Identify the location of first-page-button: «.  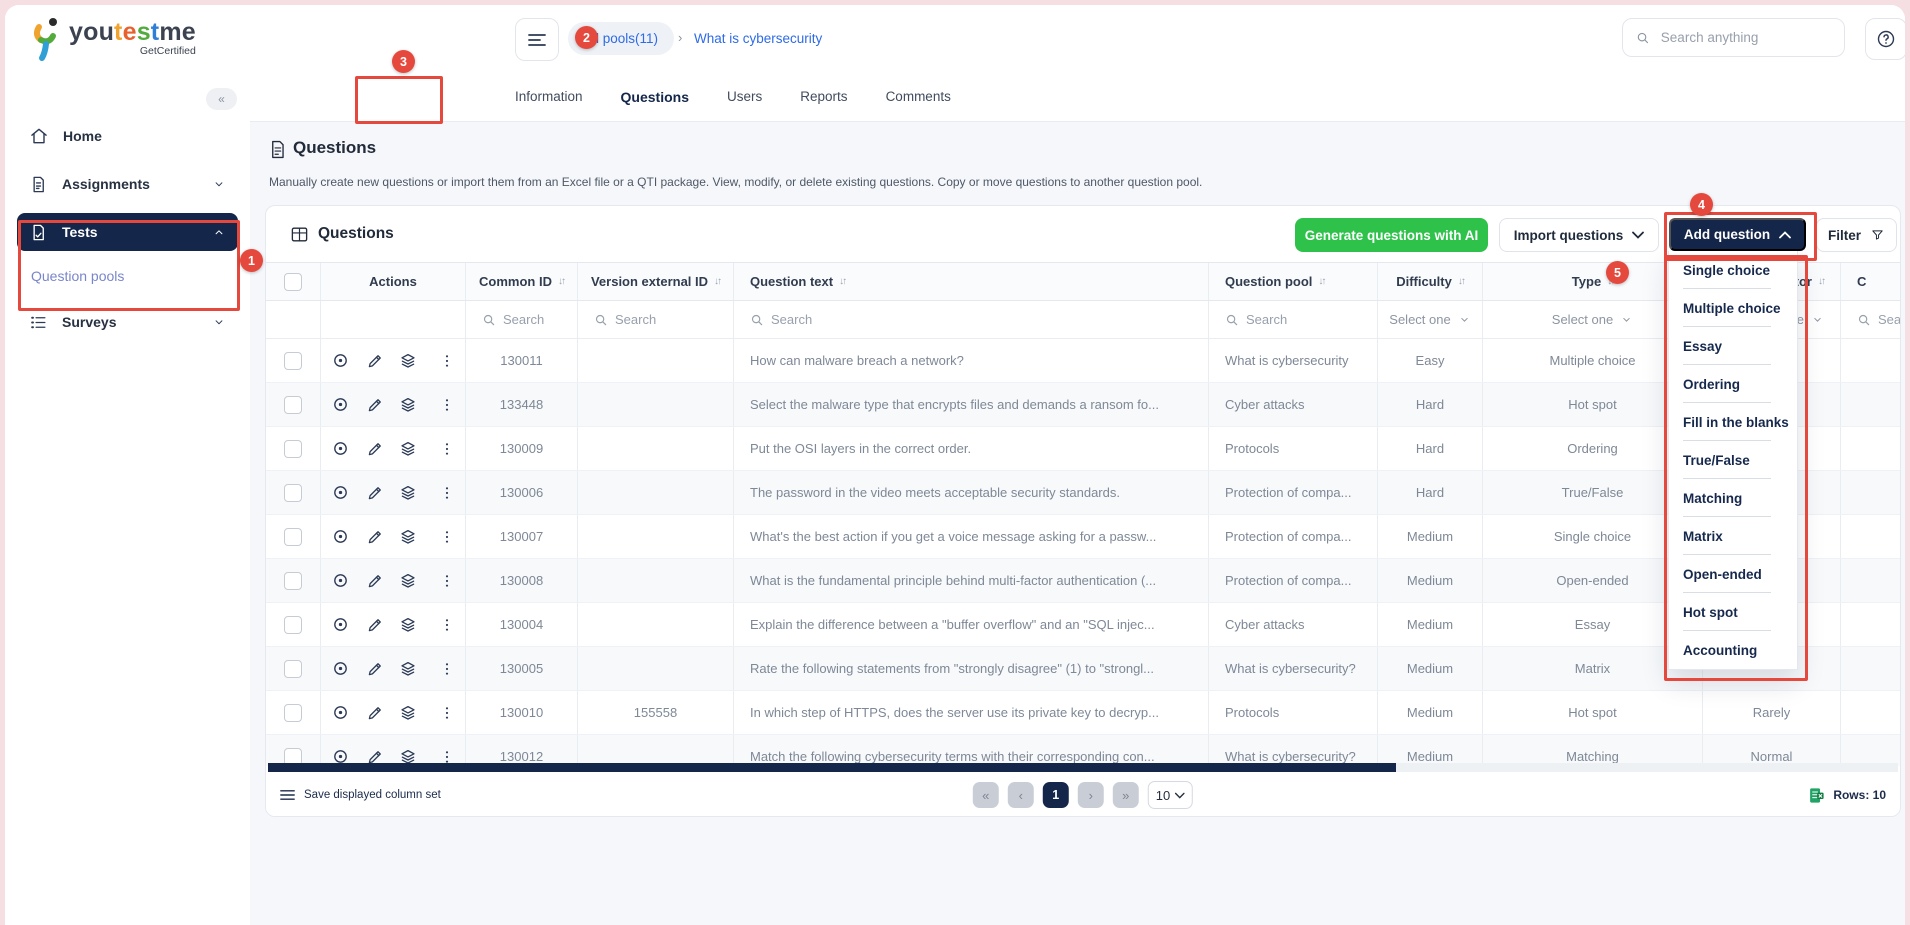
(985, 795).